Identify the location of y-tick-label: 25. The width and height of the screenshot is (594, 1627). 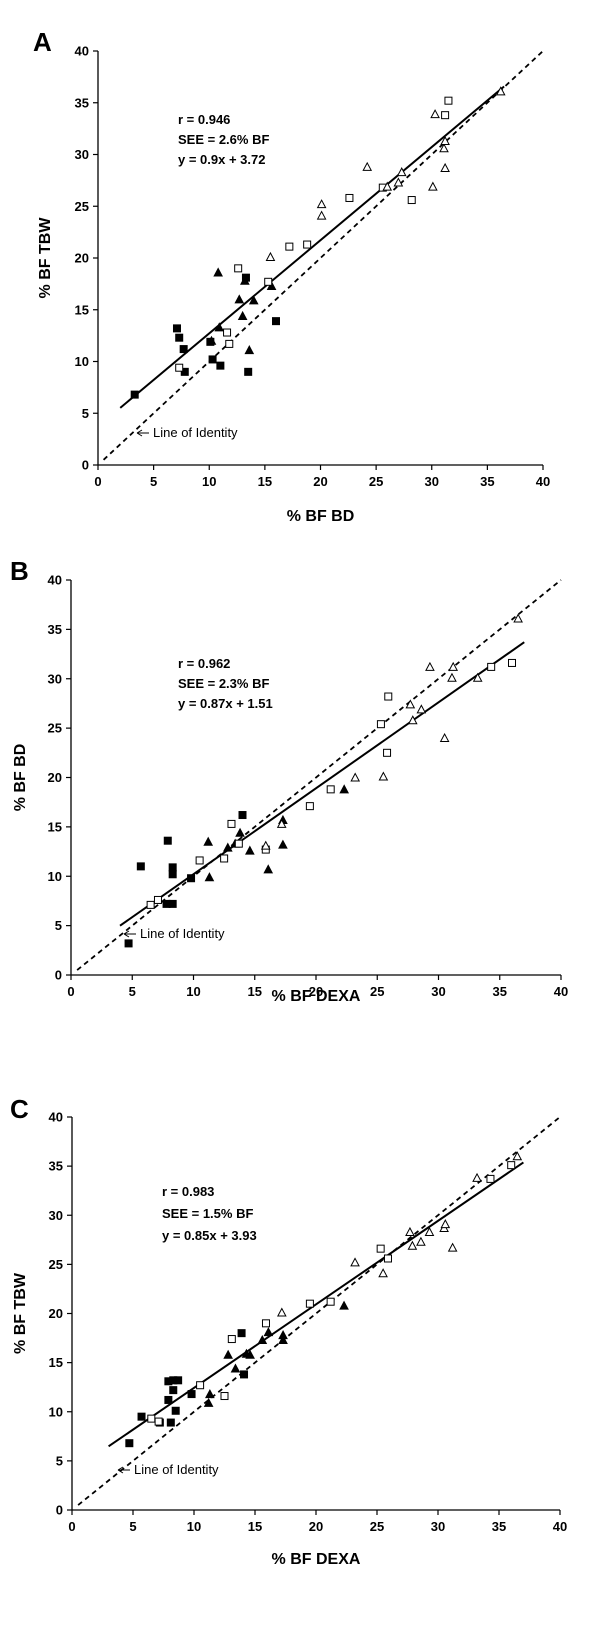
(55, 728).